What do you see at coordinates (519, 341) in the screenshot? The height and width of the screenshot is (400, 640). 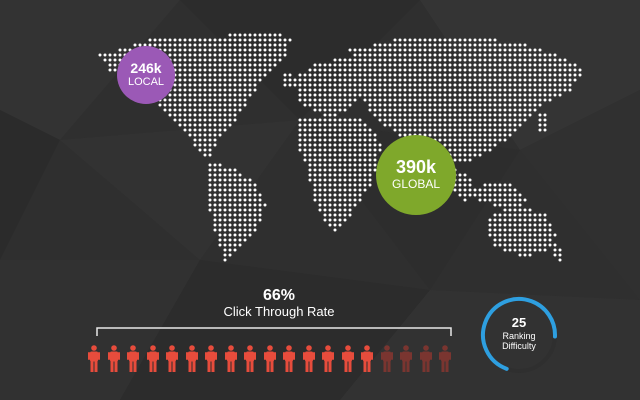 I see `difficulty-label: Ranking Difficulty` at bounding box center [519, 341].